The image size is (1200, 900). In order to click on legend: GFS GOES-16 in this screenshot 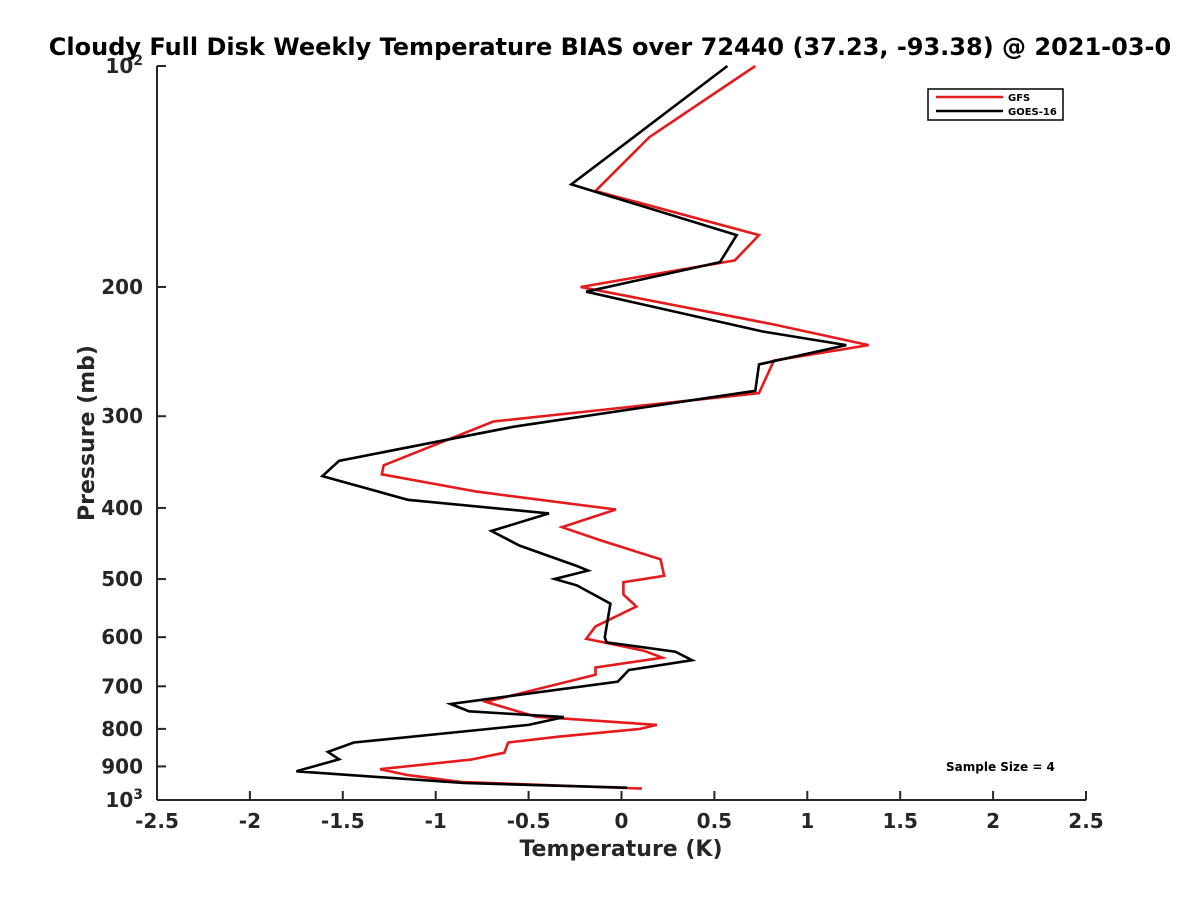, I will do `click(995, 104)`.